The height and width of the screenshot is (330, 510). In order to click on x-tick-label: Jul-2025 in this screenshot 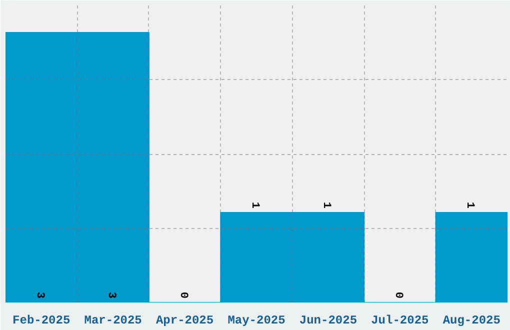, I will do `click(400, 321)`.